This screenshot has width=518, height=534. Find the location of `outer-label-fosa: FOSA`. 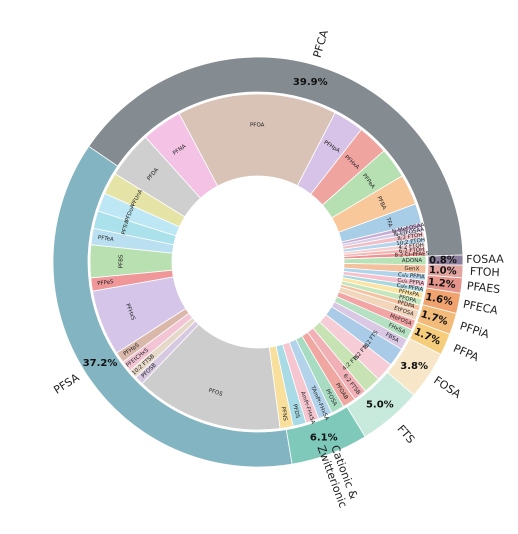

outer-label-fosa: FOSA is located at coordinates (447, 388).